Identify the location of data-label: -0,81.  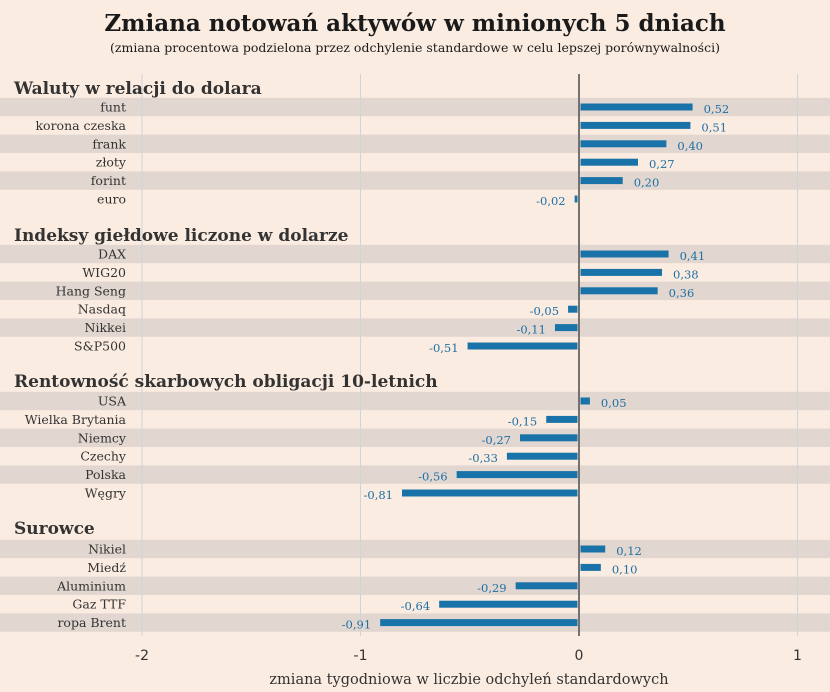
(379, 495).